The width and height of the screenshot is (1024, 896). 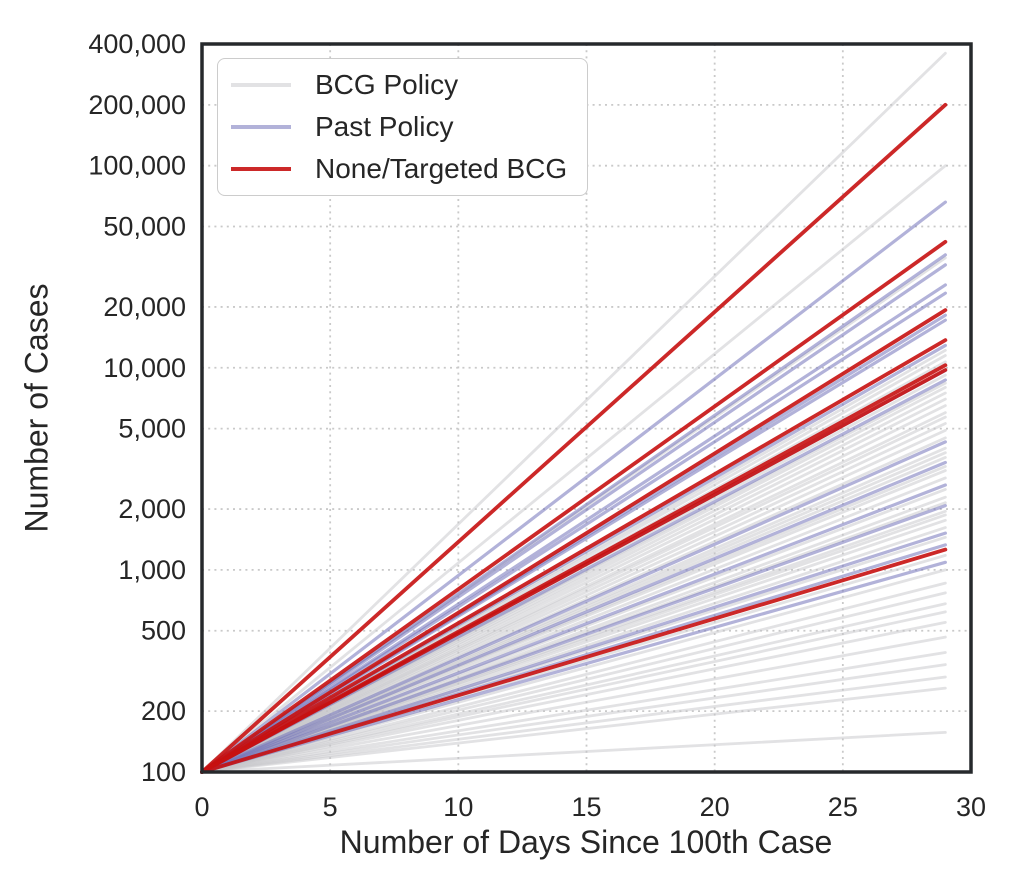 What do you see at coordinates (261, 85) in the screenshot?
I see `legend-swatch-bcg-policy` at bounding box center [261, 85].